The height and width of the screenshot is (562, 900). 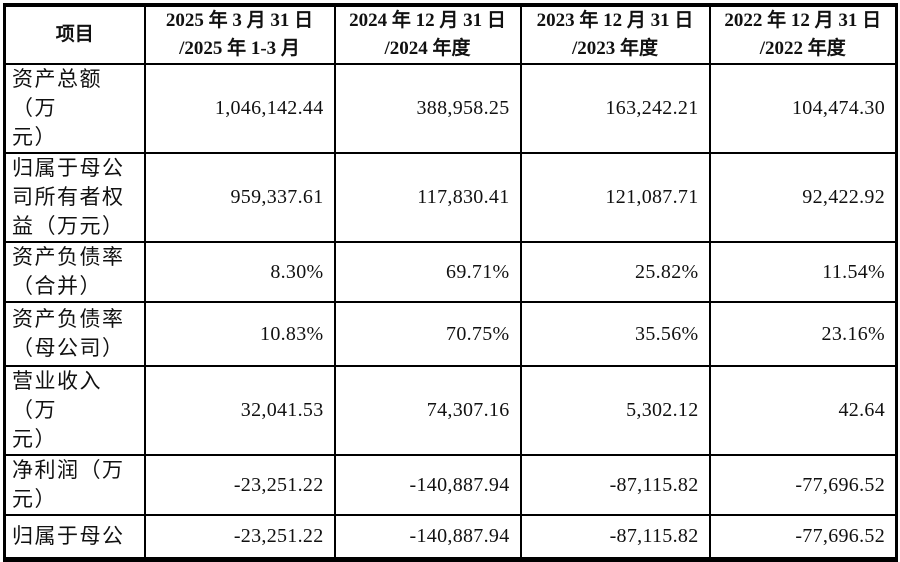 What do you see at coordinates (615, 108) in the screenshot?
I see `cell-value: 163,242.21` at bounding box center [615, 108].